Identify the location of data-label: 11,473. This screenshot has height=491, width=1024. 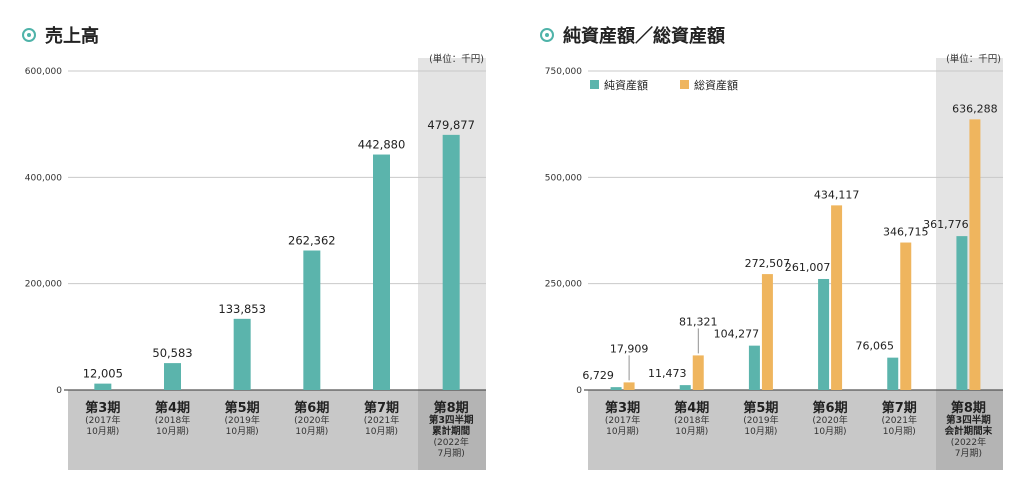
(667, 373).